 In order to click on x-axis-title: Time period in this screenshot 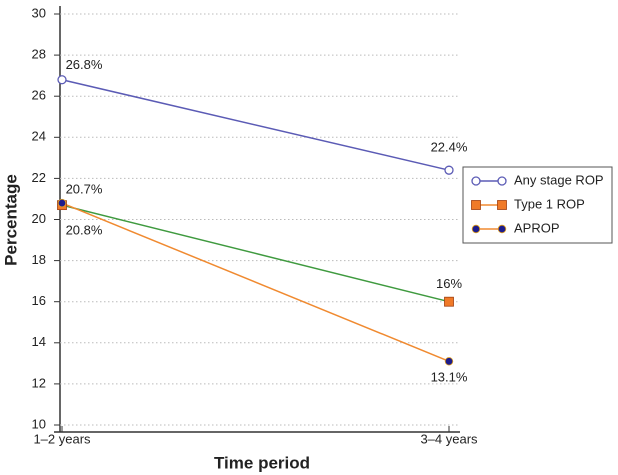, I will do `click(262, 462)`.